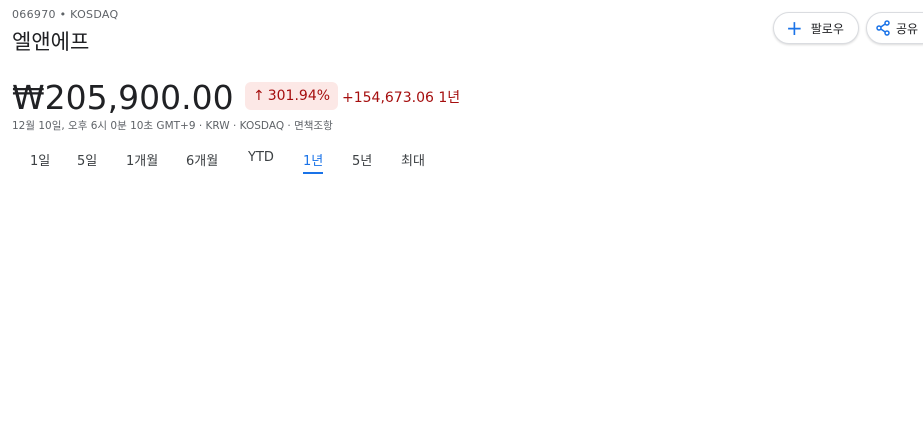 The image size is (923, 440). Describe the element at coordinates (259, 96) in the screenshot. I see `up-arrow: ↑` at that location.